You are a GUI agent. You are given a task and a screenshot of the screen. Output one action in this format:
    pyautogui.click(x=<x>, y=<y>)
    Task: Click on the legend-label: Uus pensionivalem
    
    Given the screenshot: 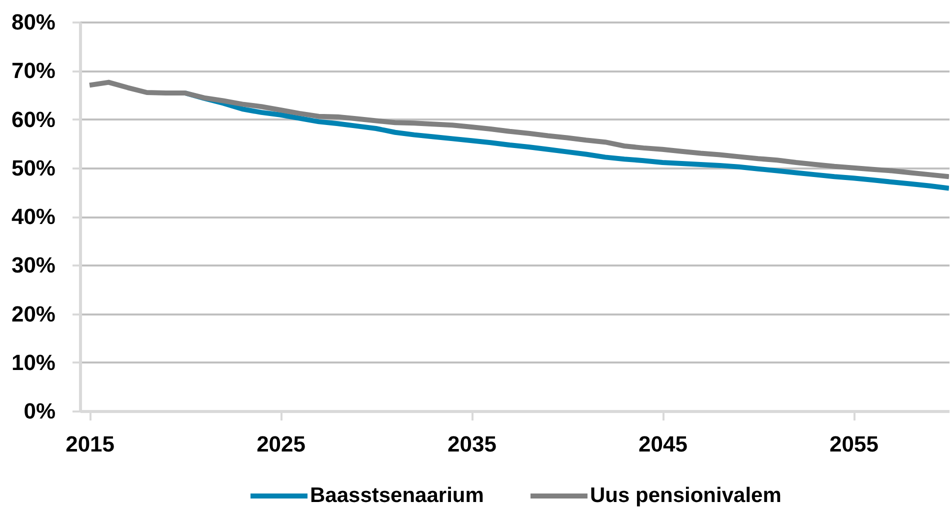 What is the action you would take?
    pyautogui.click(x=686, y=495)
    